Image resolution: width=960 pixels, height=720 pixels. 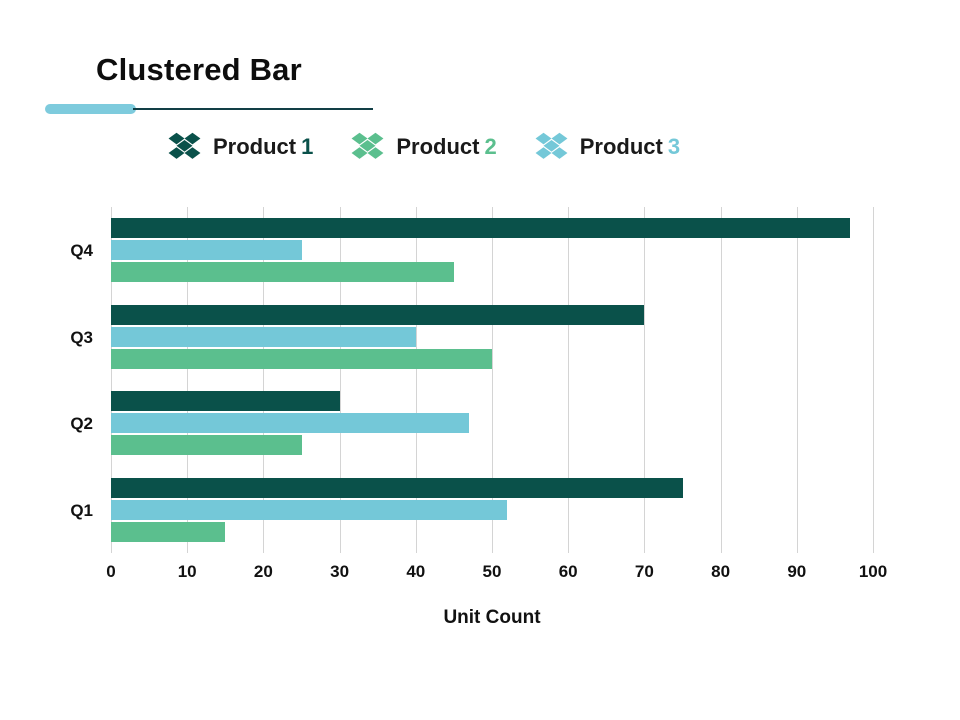 I want to click on category-label: Q4, so click(x=81, y=251).